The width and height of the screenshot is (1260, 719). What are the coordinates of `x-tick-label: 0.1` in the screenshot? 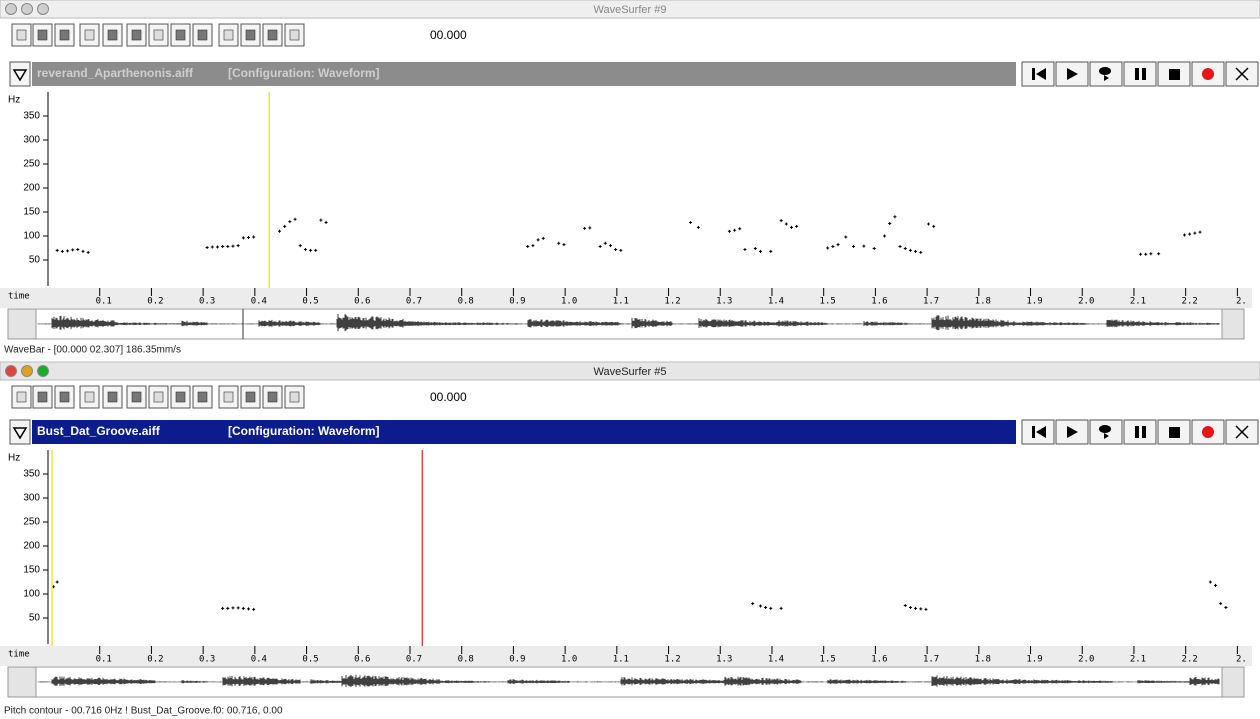 It's located at (104, 302).